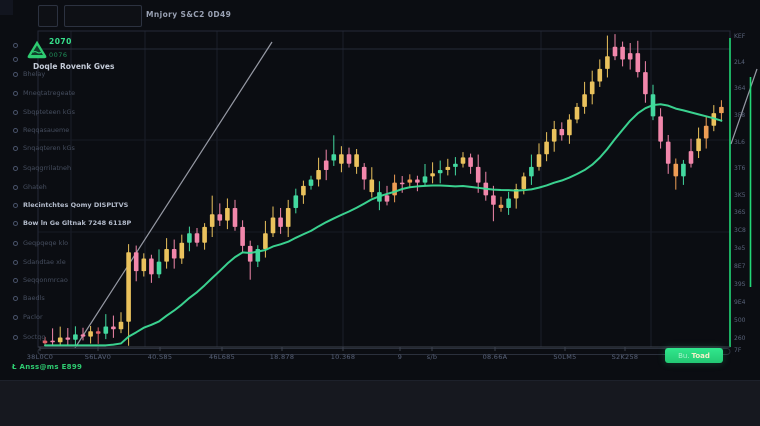 Image resolution: width=760 pixels, height=426 pixels. I want to click on sidebar-item-label: Bow ln Ge Gltnak 7248 6118P, so click(77, 223).